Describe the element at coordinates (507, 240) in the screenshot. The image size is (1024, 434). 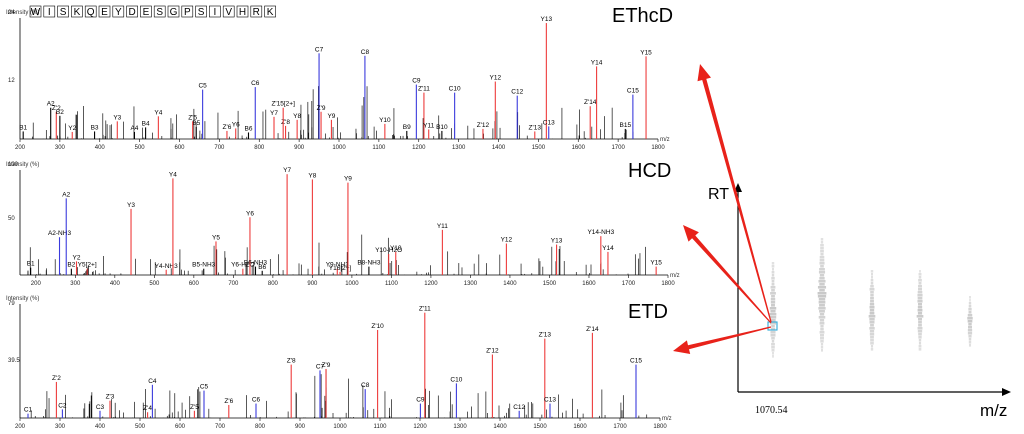
I see `peak-label: Y12` at that location.